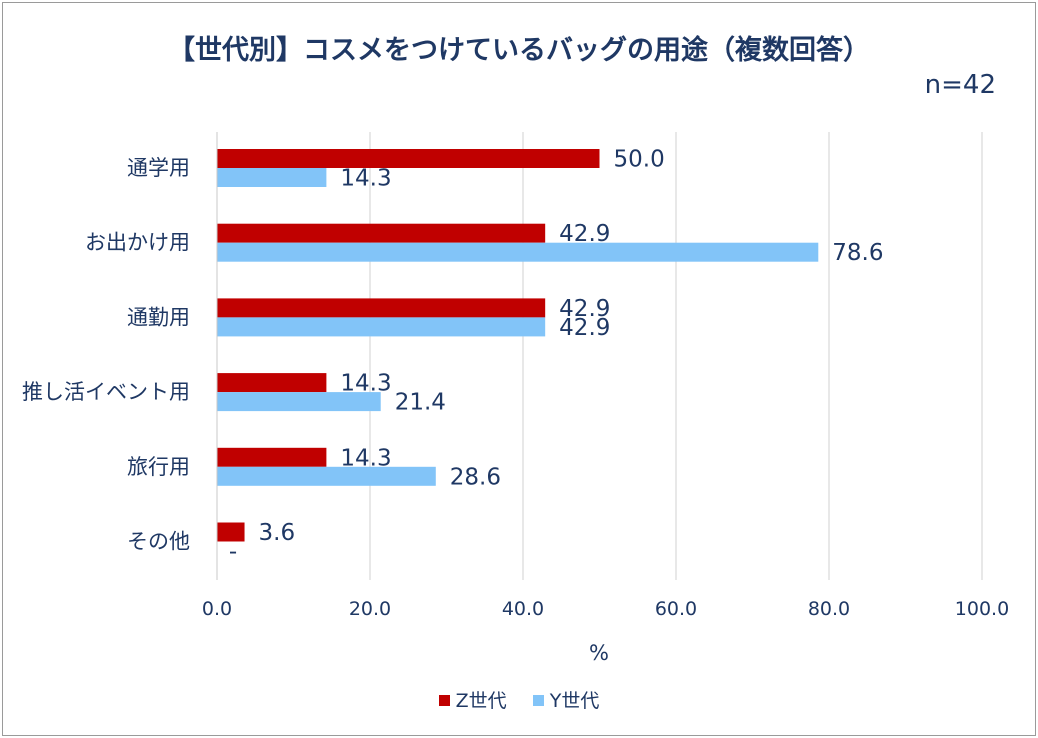  What do you see at coordinates (277, 533) in the screenshot?
I see `value-label-z: 3.6` at bounding box center [277, 533].